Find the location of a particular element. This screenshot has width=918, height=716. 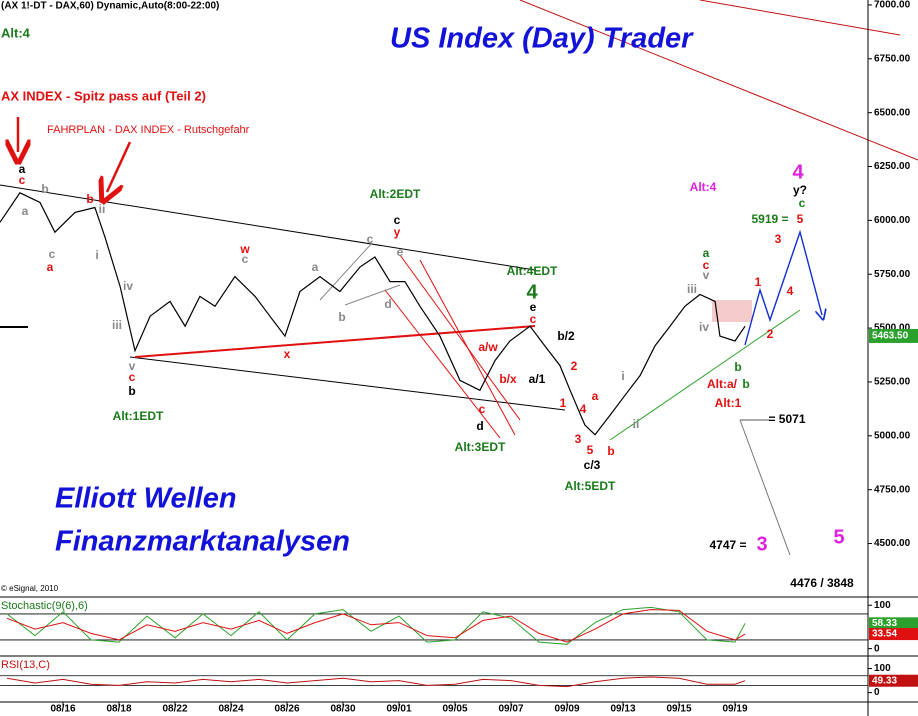

wave-label: b/x is located at coordinates (508, 379).